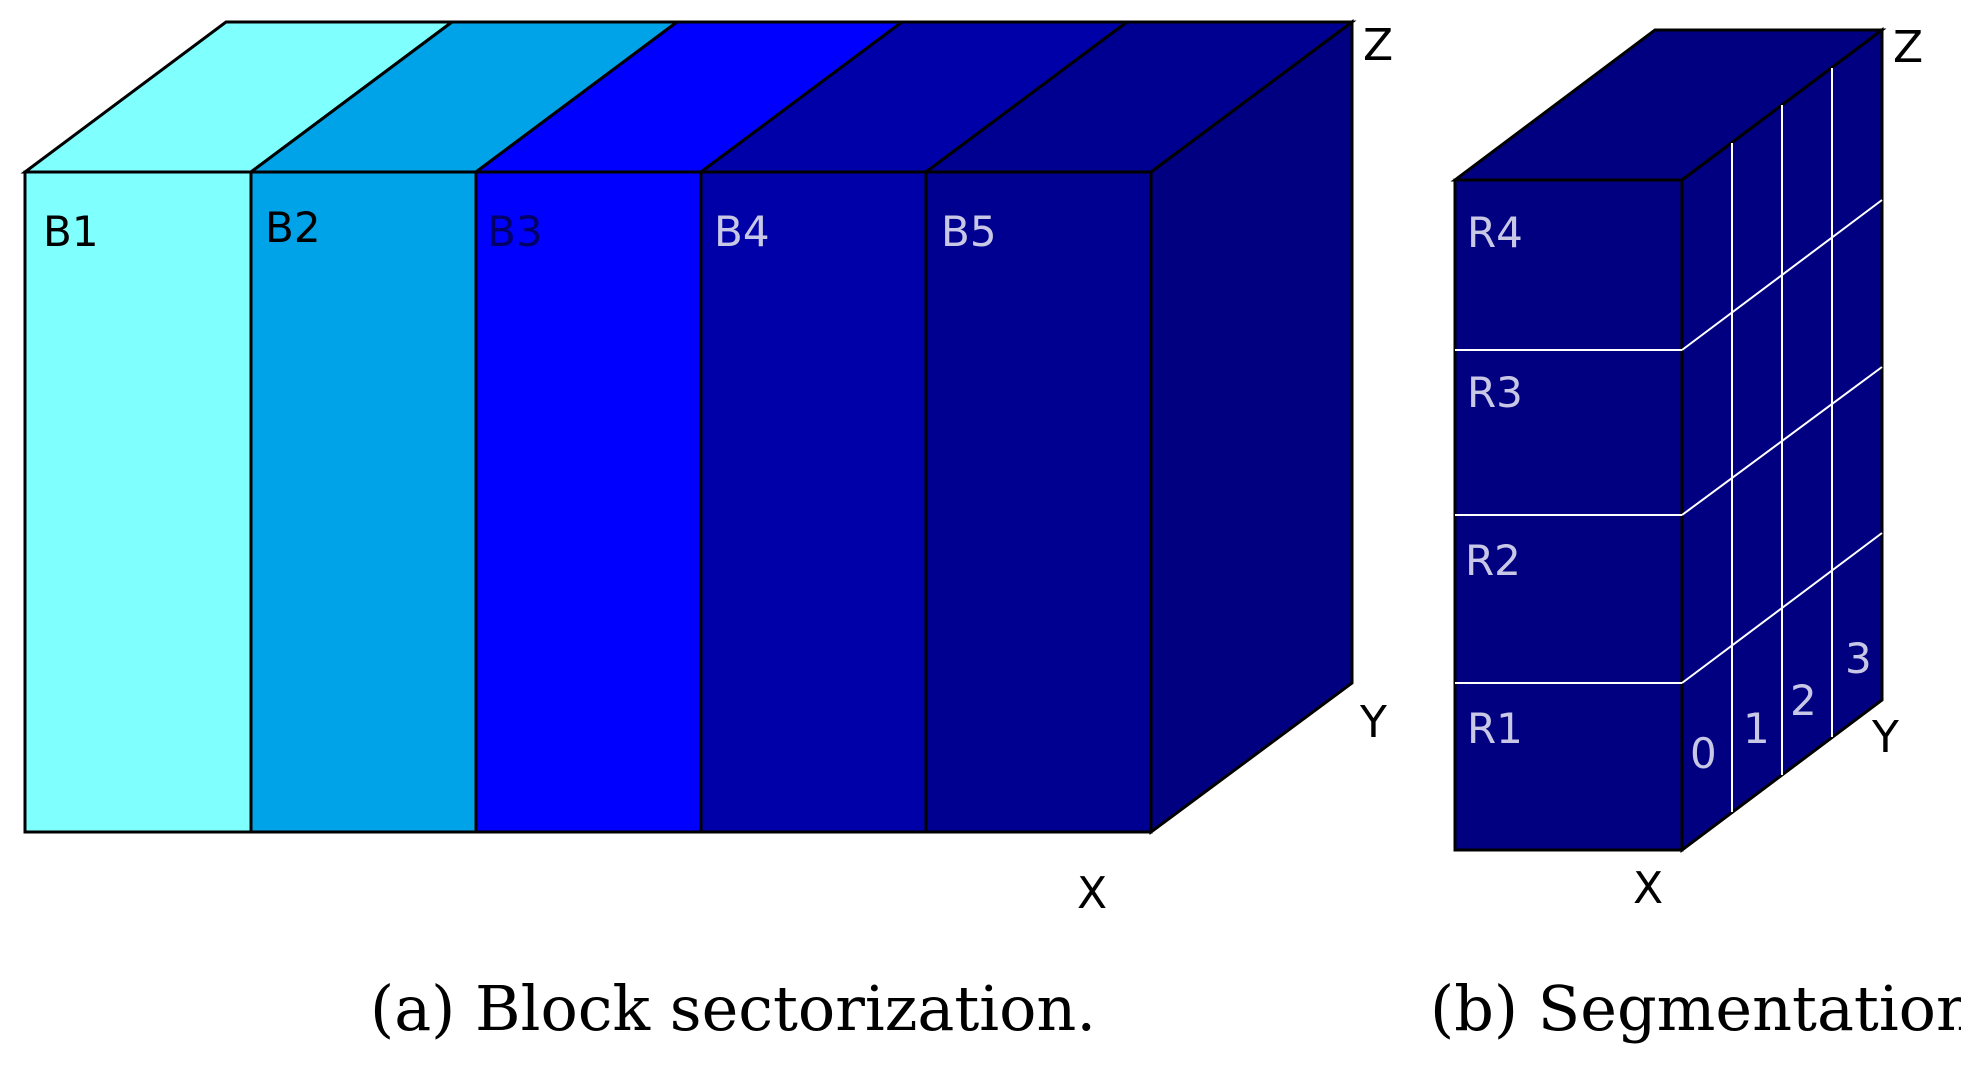 The width and height of the screenshot is (1961, 1067). What do you see at coordinates (1782, 440) in the screenshot?
I see `column-dividers` at bounding box center [1782, 440].